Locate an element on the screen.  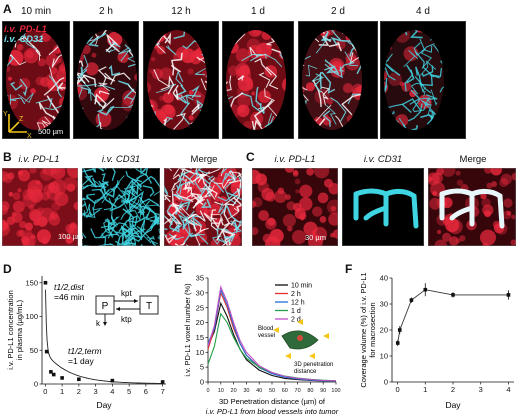
y-tick-label: 35 is located at coordinates (200, 278).